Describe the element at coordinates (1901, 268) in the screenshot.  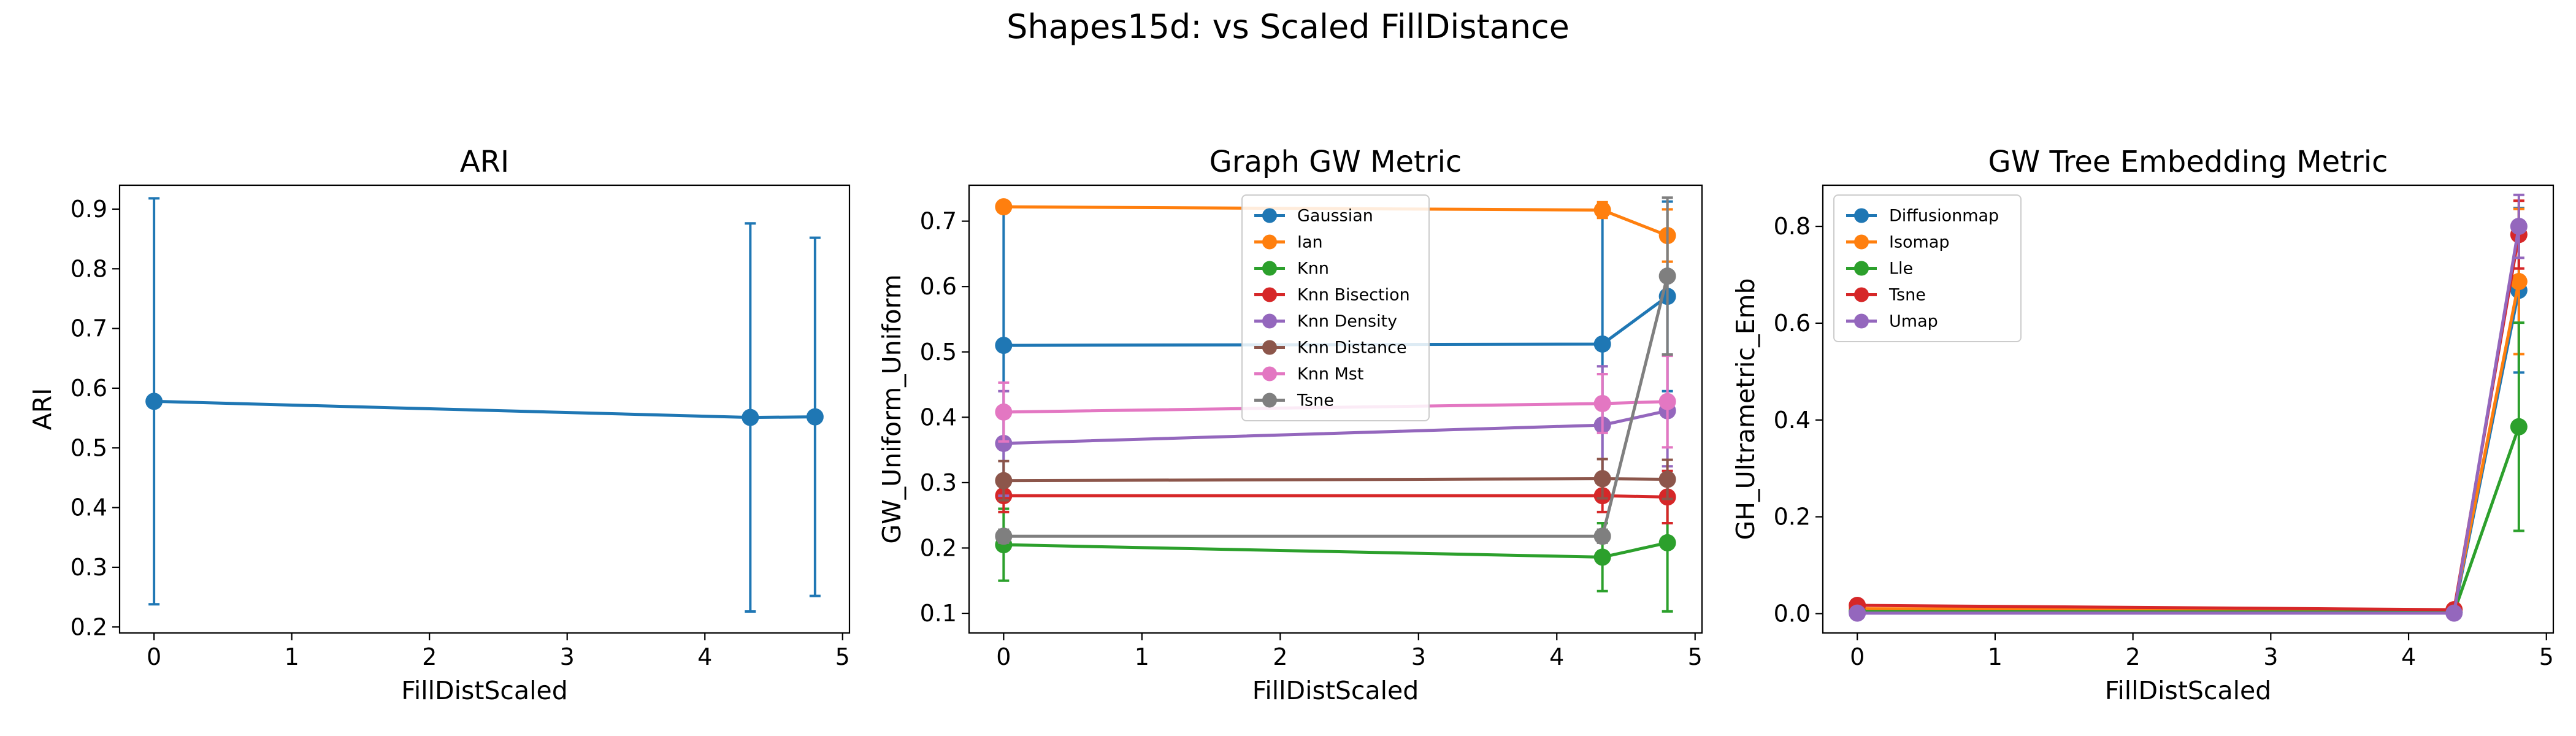
I see `legend-entry-label: Lle` at that location.